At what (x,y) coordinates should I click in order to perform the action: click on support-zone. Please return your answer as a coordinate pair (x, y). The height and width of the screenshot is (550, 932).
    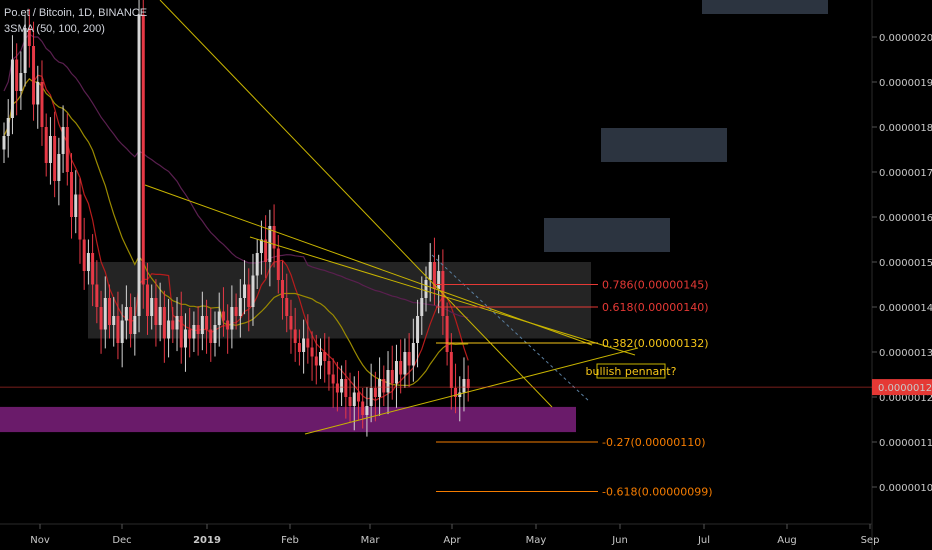
    Looking at the image, I should click on (288, 419).